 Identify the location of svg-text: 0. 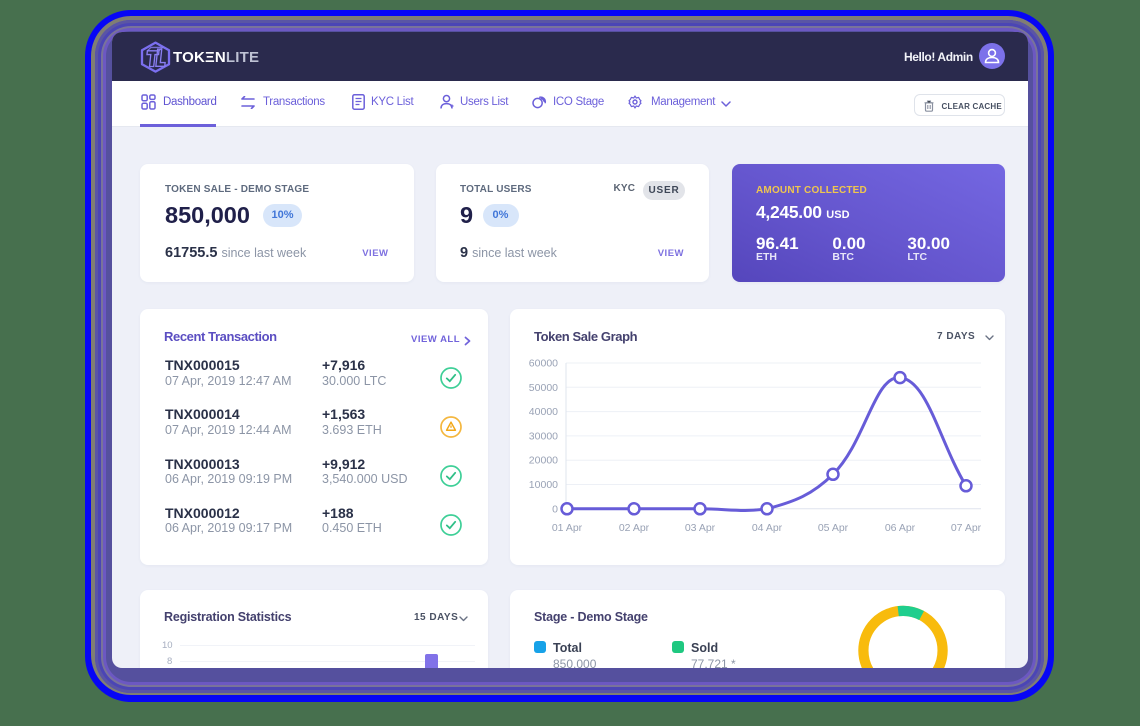
(555, 509).